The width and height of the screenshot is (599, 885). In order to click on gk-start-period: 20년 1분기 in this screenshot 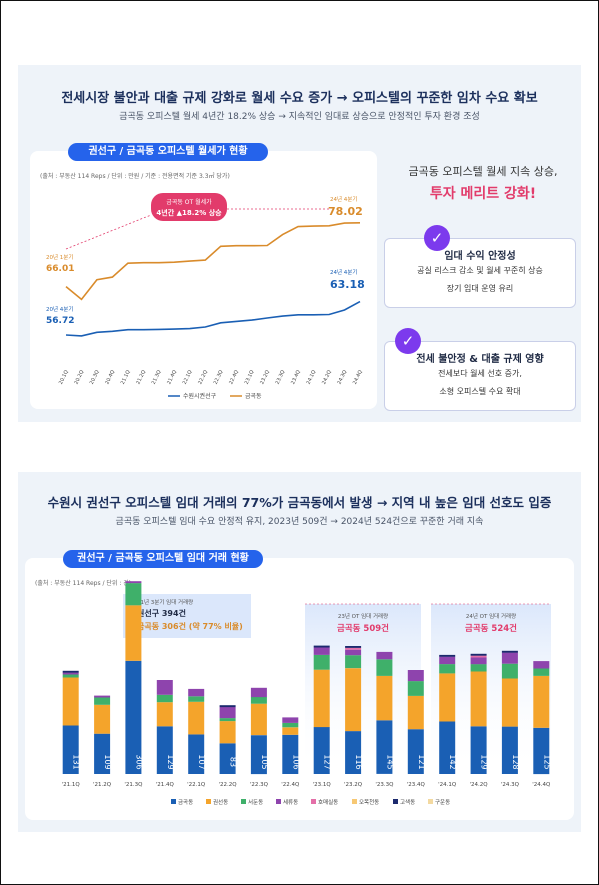, I will do `click(59, 257)`.